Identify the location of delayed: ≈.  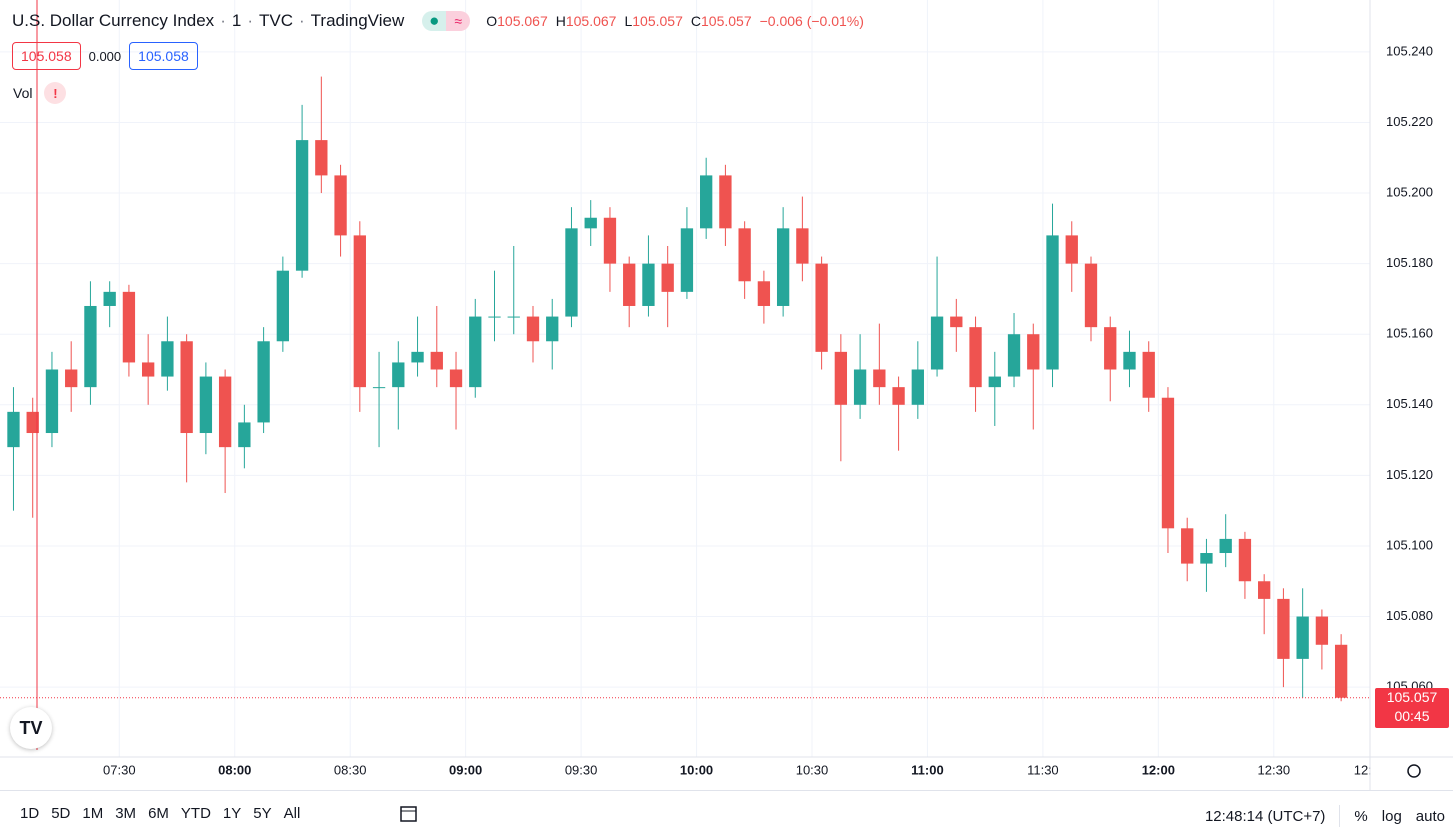
(458, 21).